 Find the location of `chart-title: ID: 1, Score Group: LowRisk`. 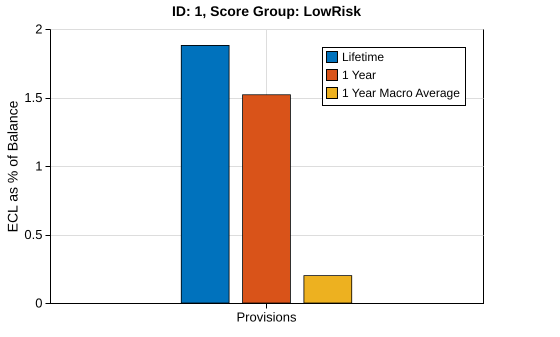

chart-title: ID: 1, Score Group: LowRisk is located at coordinates (267, 11).